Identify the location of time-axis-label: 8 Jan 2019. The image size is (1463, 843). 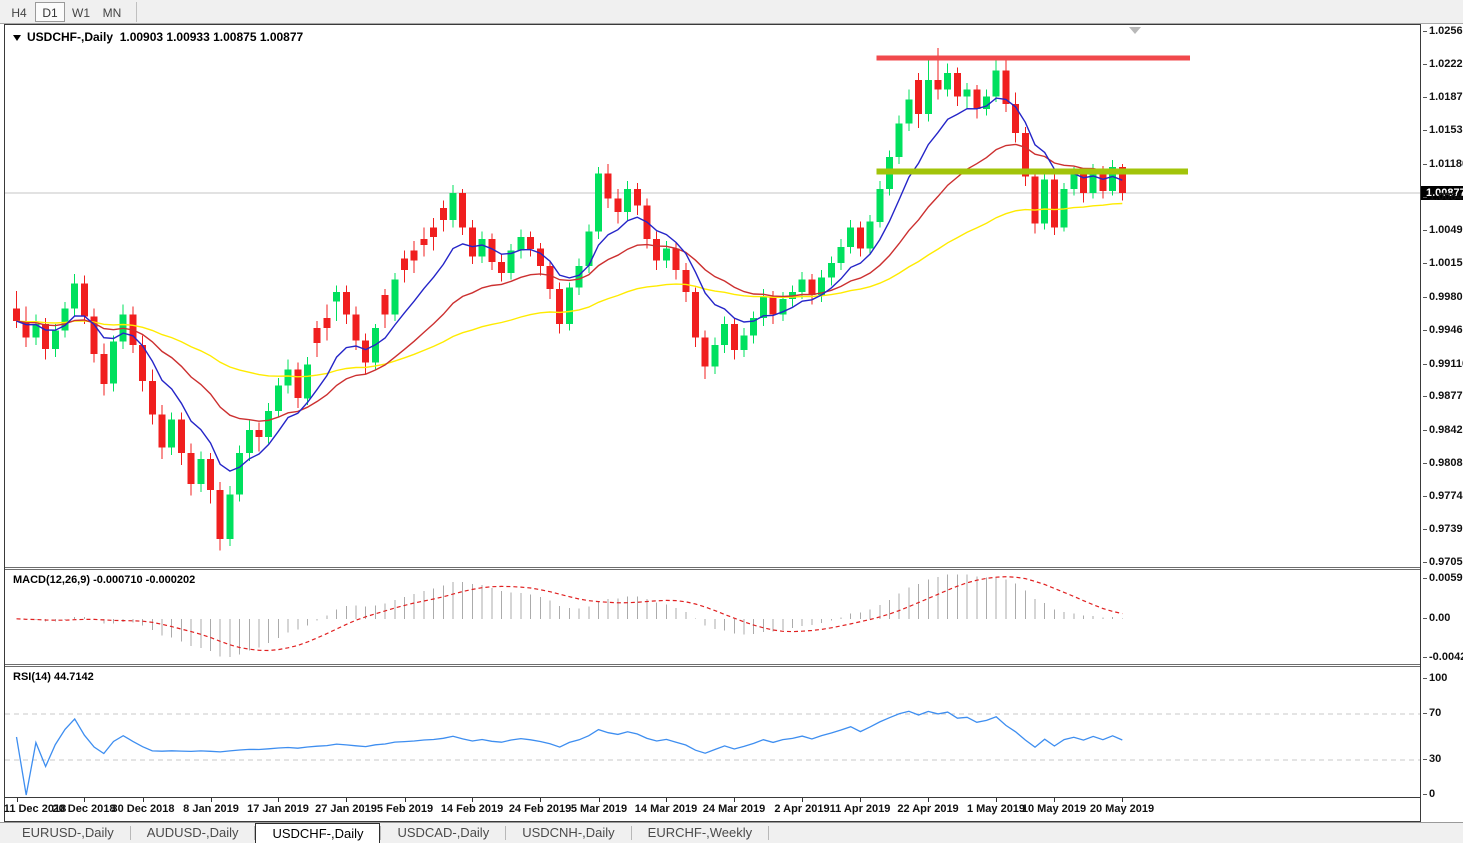
(211, 809).